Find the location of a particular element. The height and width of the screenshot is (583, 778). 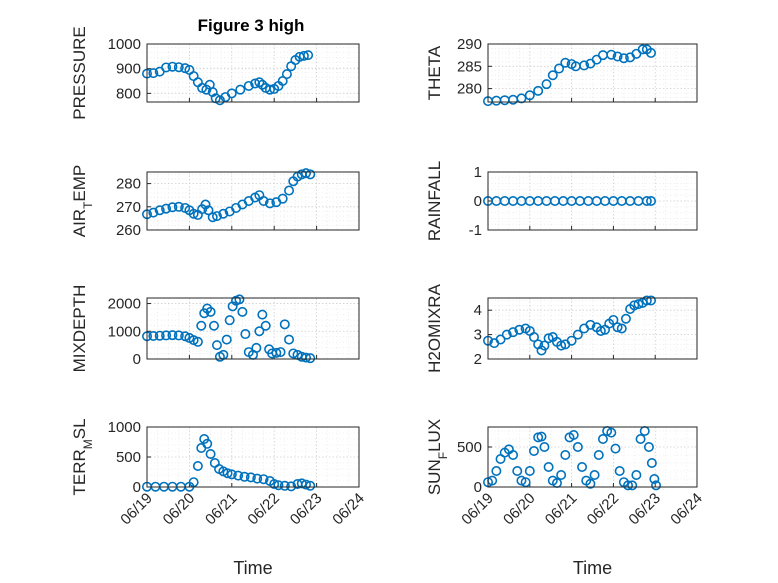

y-tick-label: 1000 is located at coordinates (124, 427).